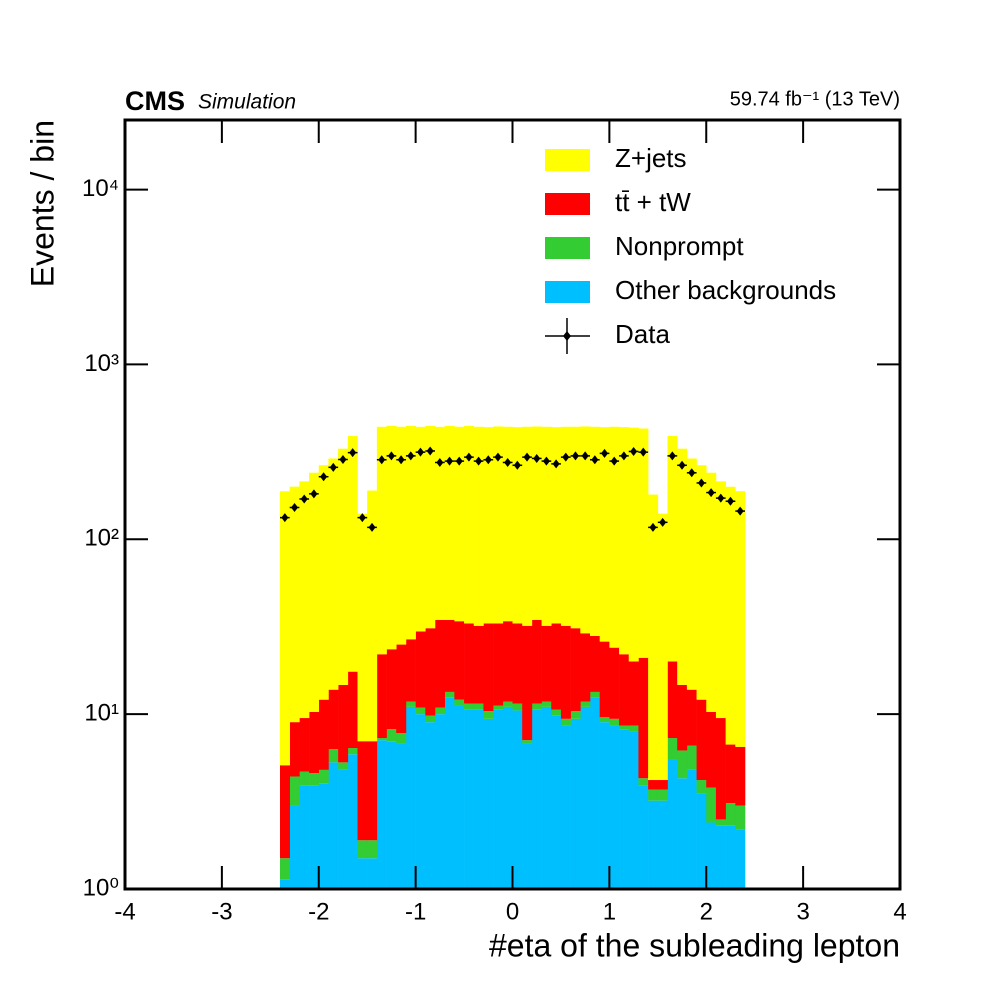 The height and width of the screenshot is (1005, 1000). Describe the element at coordinates (642, 334) in the screenshot. I see `legend-label: Data` at that location.